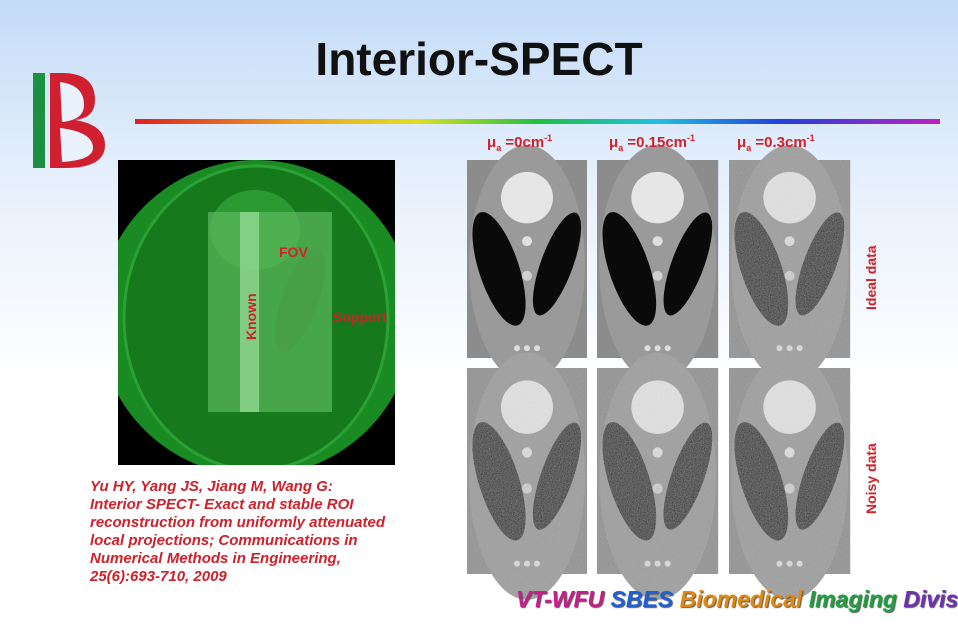 The image size is (958, 638). I want to click on footer-word: SBES, so click(642, 599).